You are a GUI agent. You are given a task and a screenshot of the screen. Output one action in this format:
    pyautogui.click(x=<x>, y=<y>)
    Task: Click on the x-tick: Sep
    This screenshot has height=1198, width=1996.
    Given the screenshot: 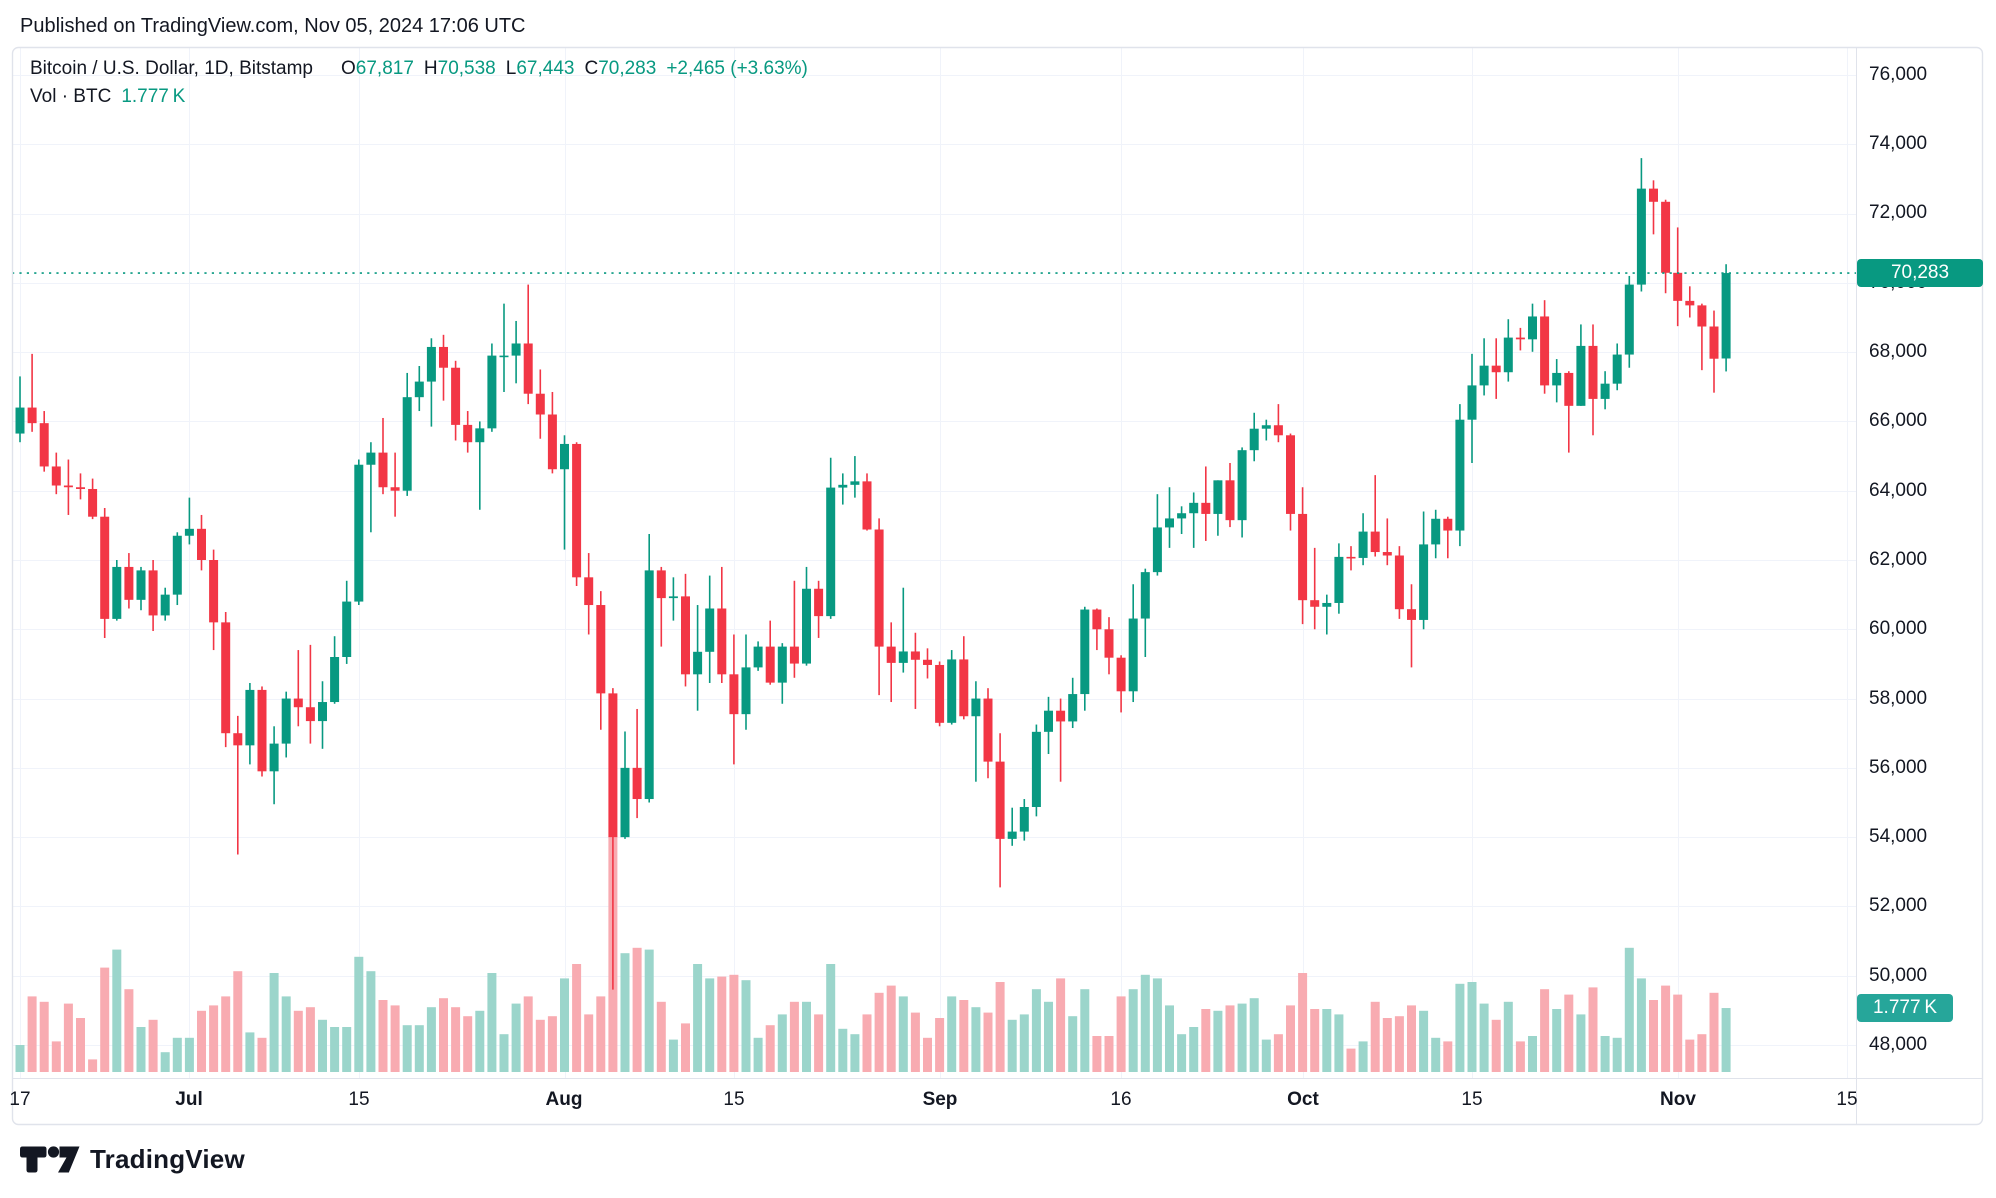 What is the action you would take?
    pyautogui.click(x=940, y=1099)
    